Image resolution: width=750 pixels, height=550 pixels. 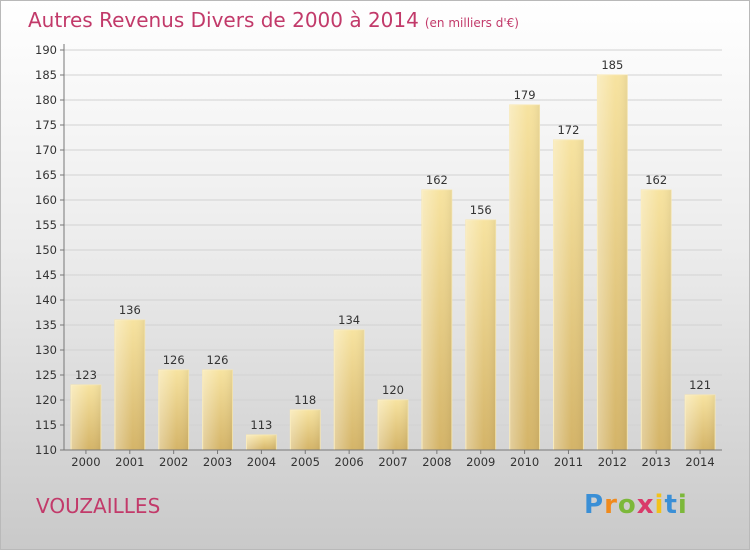 I want to click on y-tick-label: 175, so click(x=46, y=125).